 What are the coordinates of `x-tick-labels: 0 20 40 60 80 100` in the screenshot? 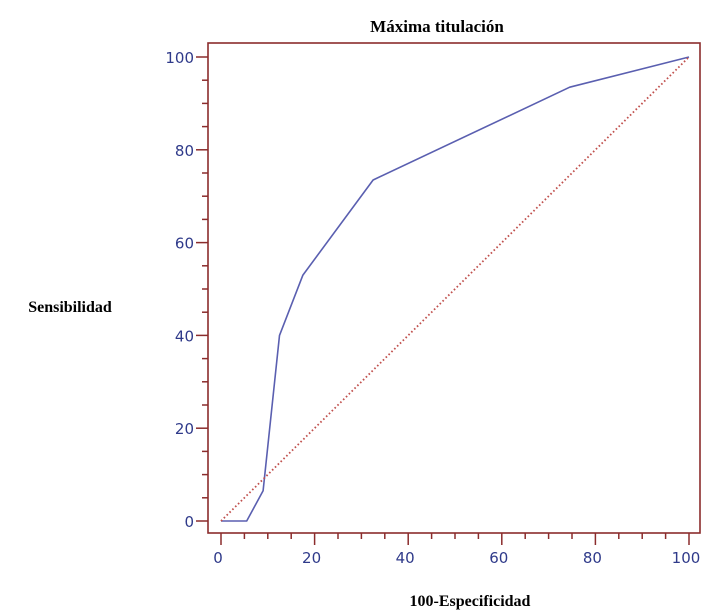 It's located at (456, 558).